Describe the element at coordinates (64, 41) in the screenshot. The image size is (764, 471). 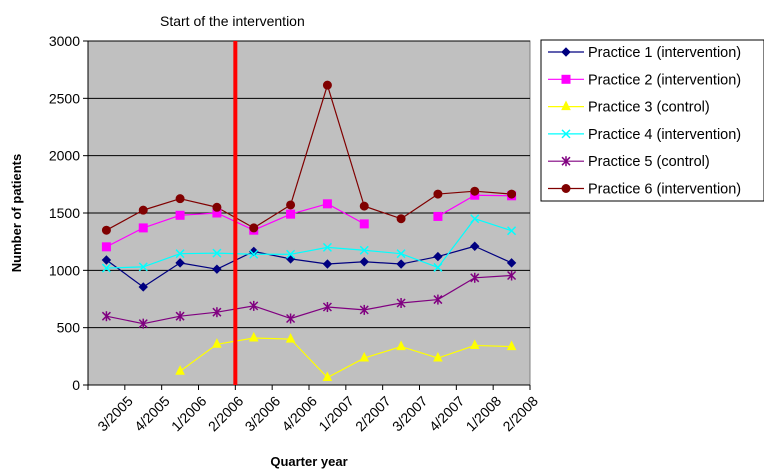
I see `y-tick-label: 3000` at that location.